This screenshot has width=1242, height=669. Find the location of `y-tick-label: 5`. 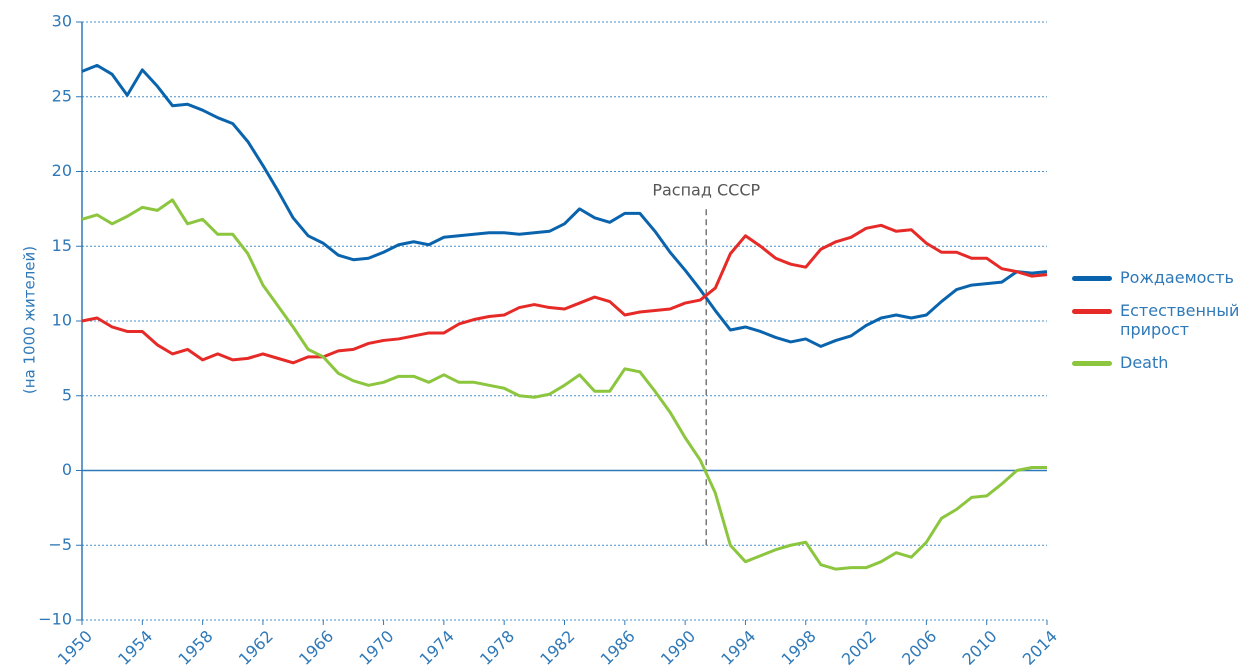

y-tick-label: 5 is located at coordinates (67, 394).